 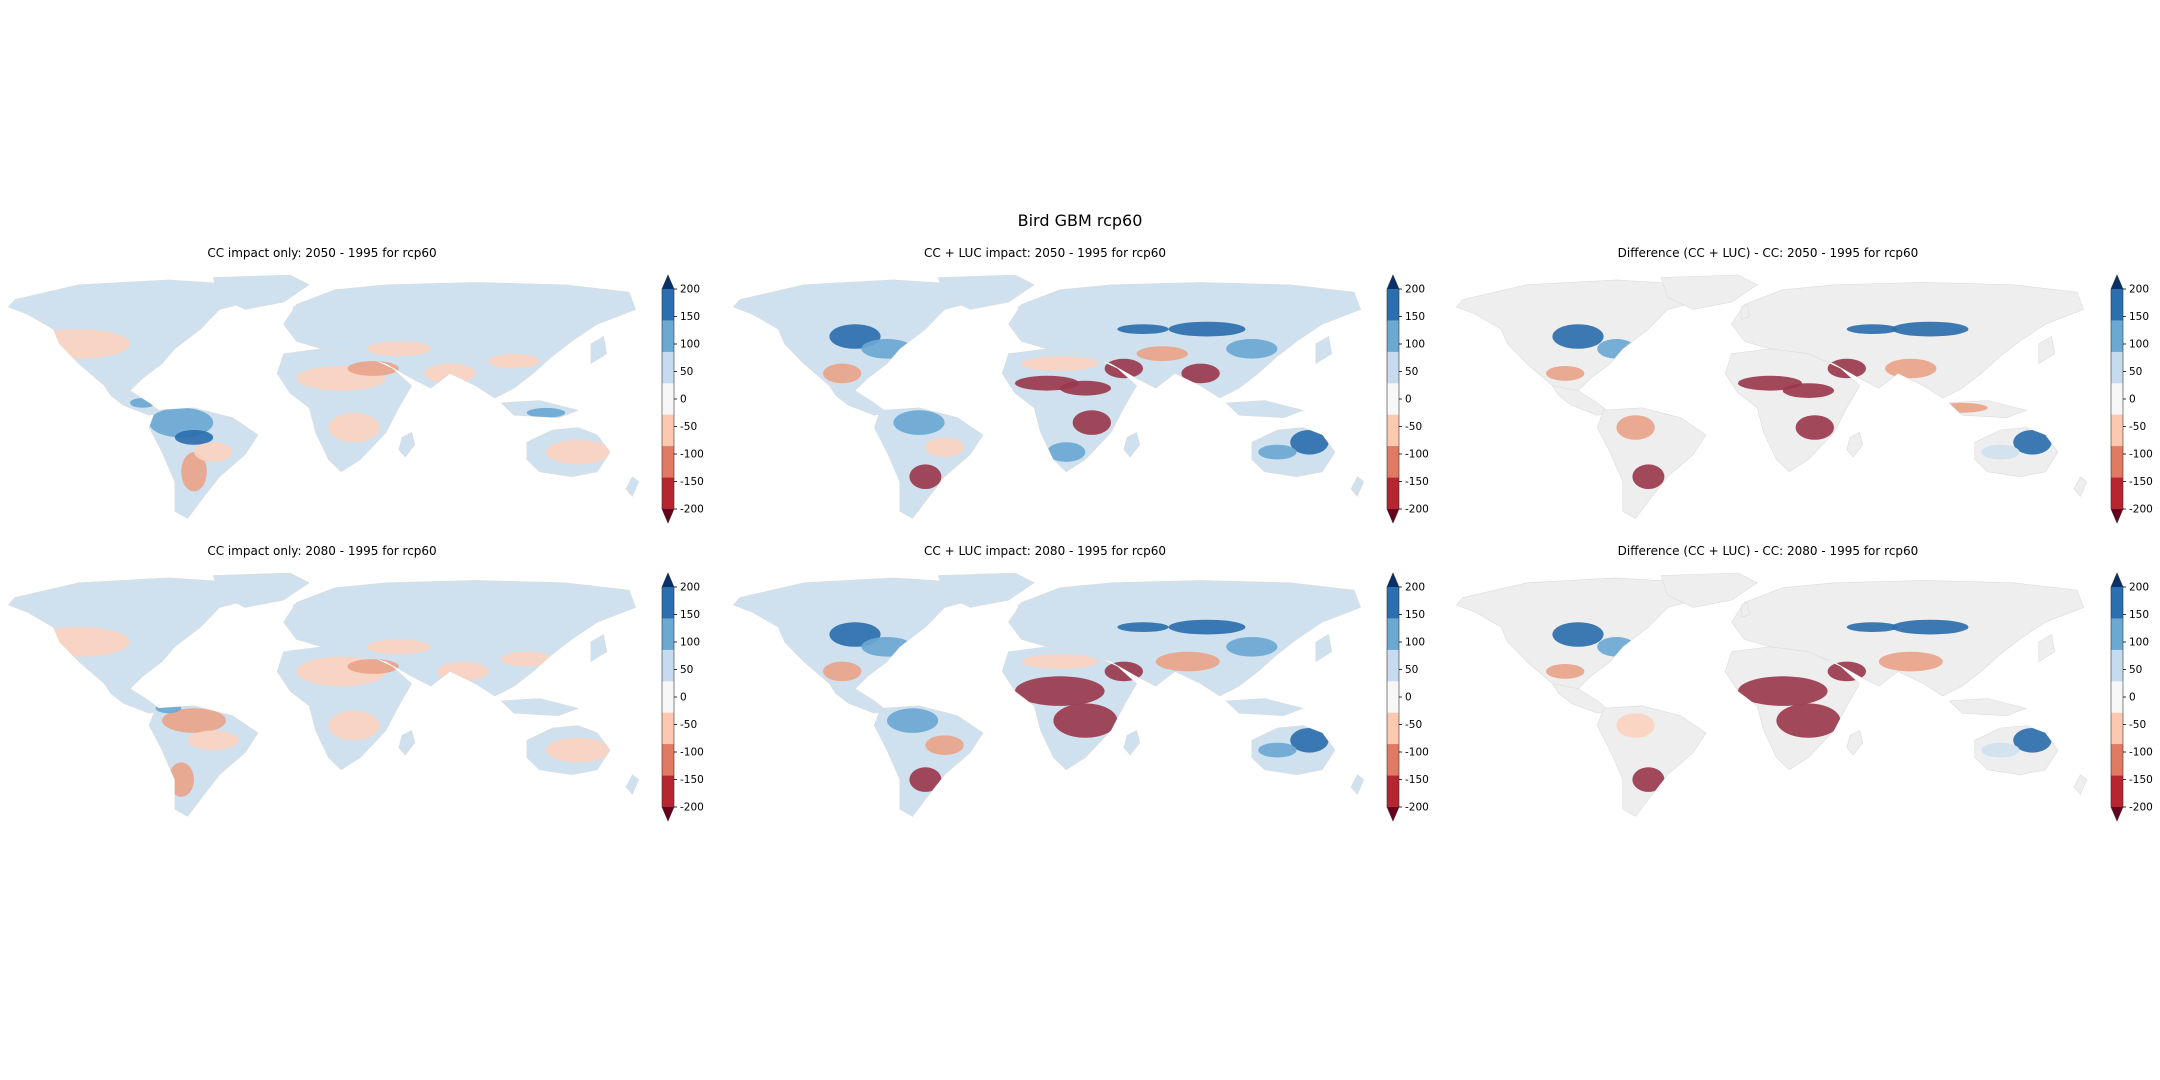 I want to click on panel-title-cc-2080: CC impact only: 2080 - 1995 for rcp60, so click(x=322, y=551).